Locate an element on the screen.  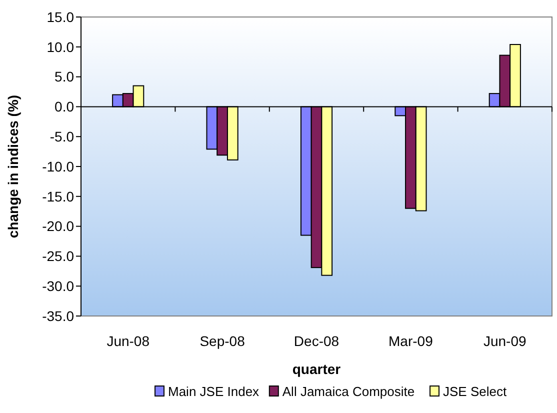
y-tick-label: 0.0 is located at coordinates (64, 106).